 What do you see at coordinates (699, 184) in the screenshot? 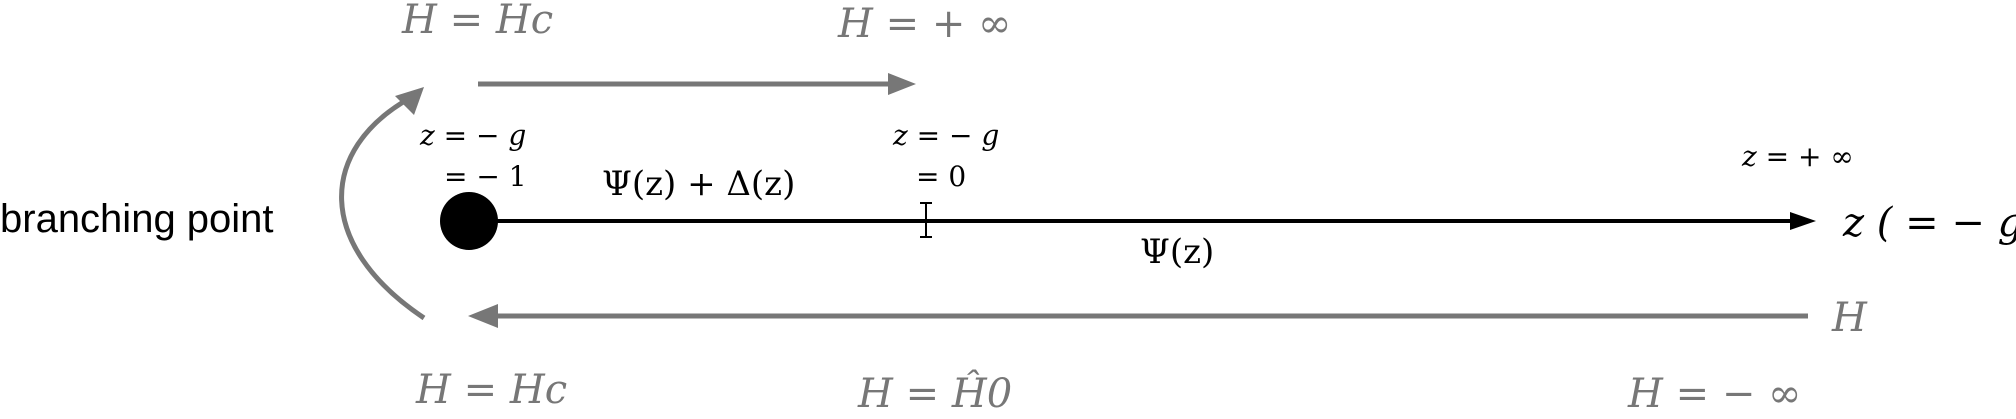
I see `psi-plus-delta-label: Ψ(z) + Δ(z)` at bounding box center [699, 184].